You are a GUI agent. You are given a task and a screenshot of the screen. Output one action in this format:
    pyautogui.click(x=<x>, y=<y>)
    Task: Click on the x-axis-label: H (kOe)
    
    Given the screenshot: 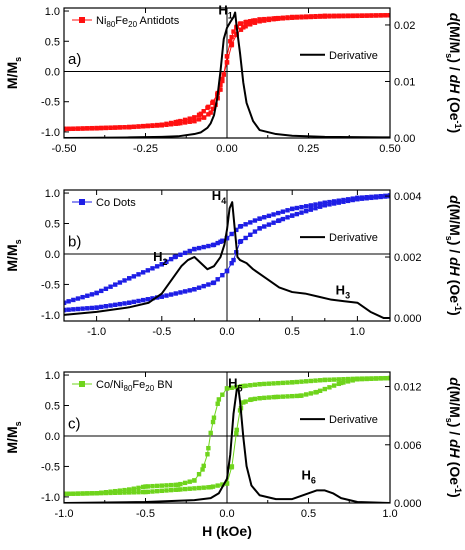 What is the action you would take?
    pyautogui.click(x=227, y=531)
    